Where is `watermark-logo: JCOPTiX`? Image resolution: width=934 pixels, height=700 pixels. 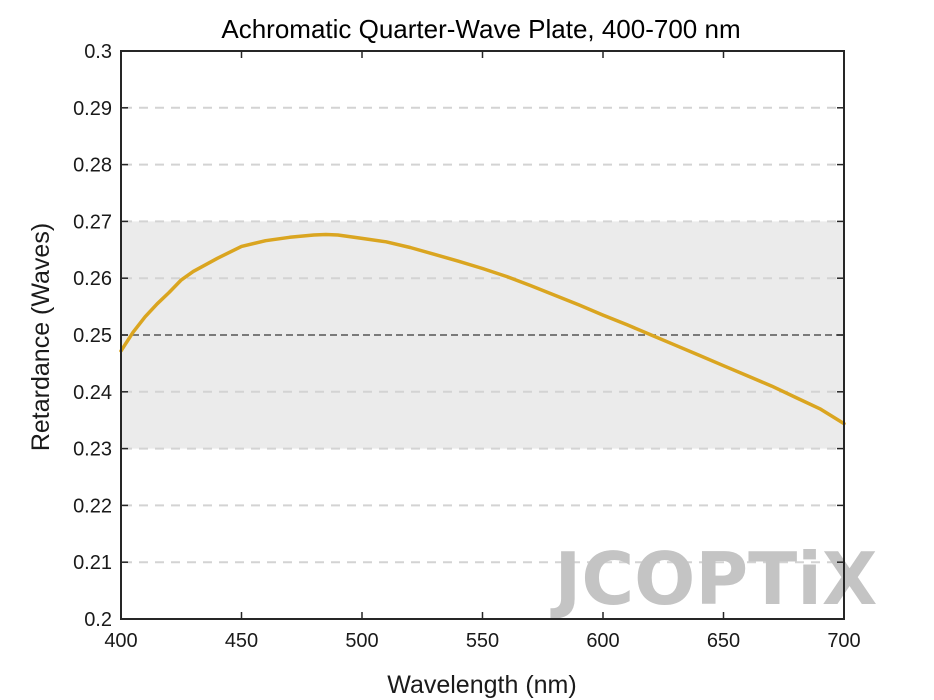 watermark-logo: JCOPTiX is located at coordinates (714, 579).